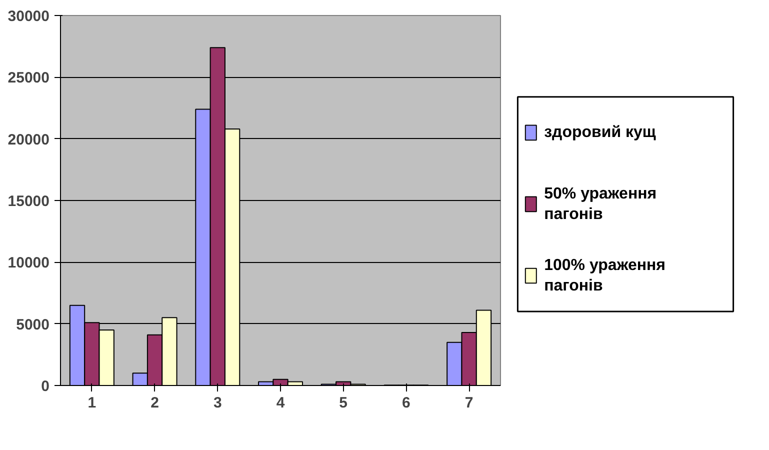 This screenshot has width=769, height=450. I want to click on y-tick-label: 20000, so click(29, 139).